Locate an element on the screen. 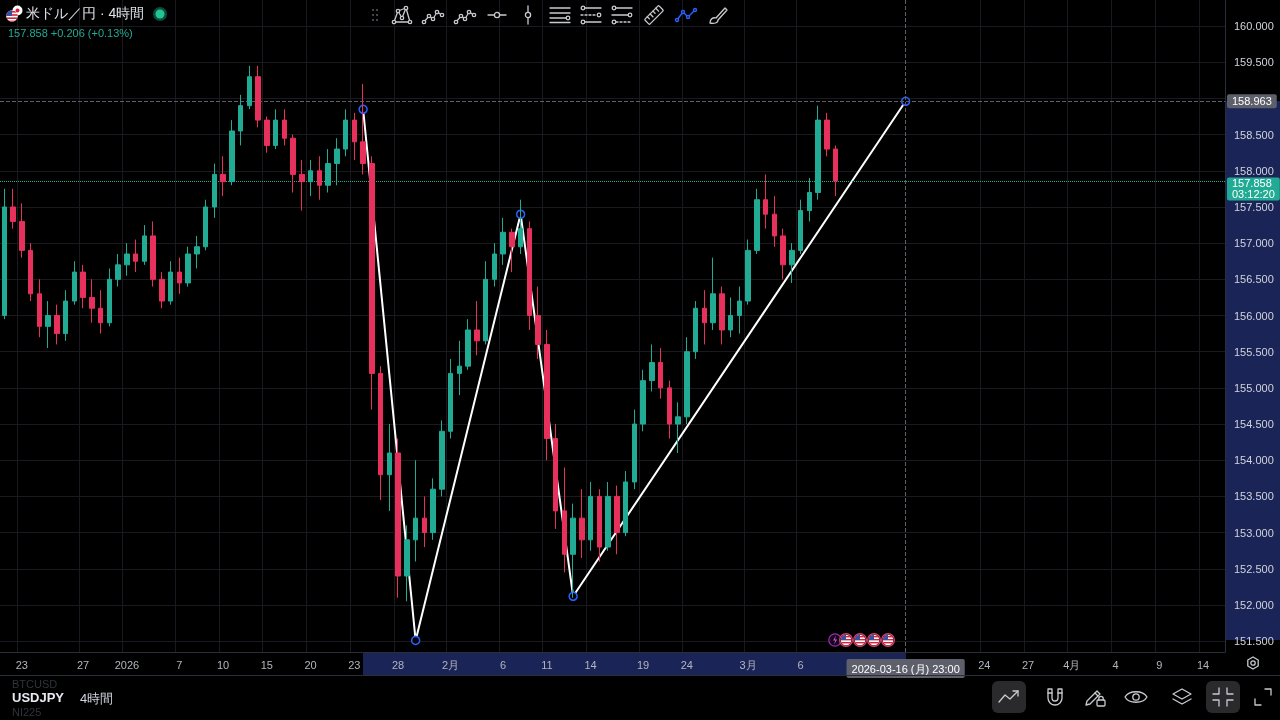 This screenshot has height=720, width=1280. text: NI225 is located at coordinates (27, 712).